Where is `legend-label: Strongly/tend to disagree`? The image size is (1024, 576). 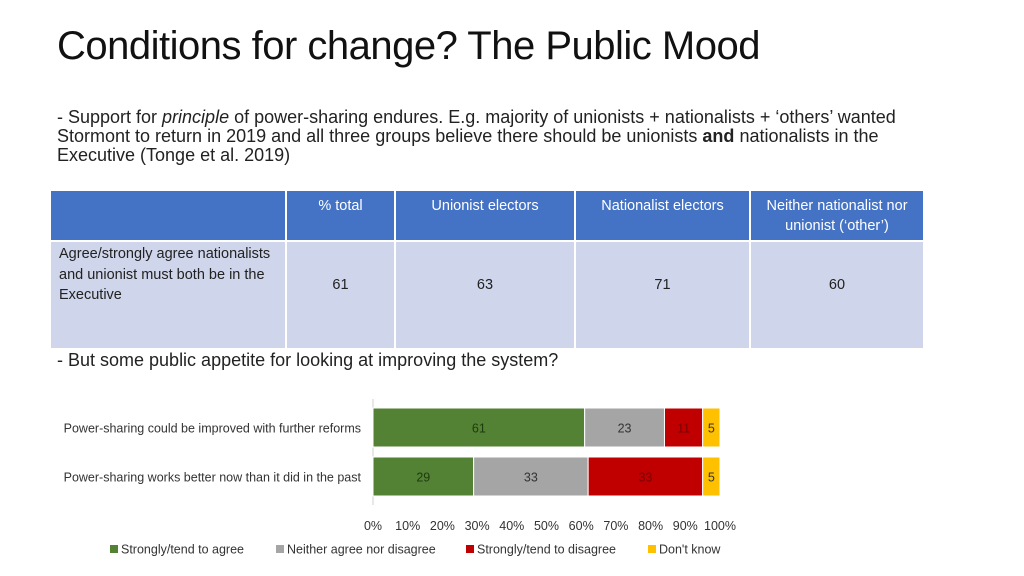 legend-label: Strongly/tend to disagree is located at coordinates (546, 550).